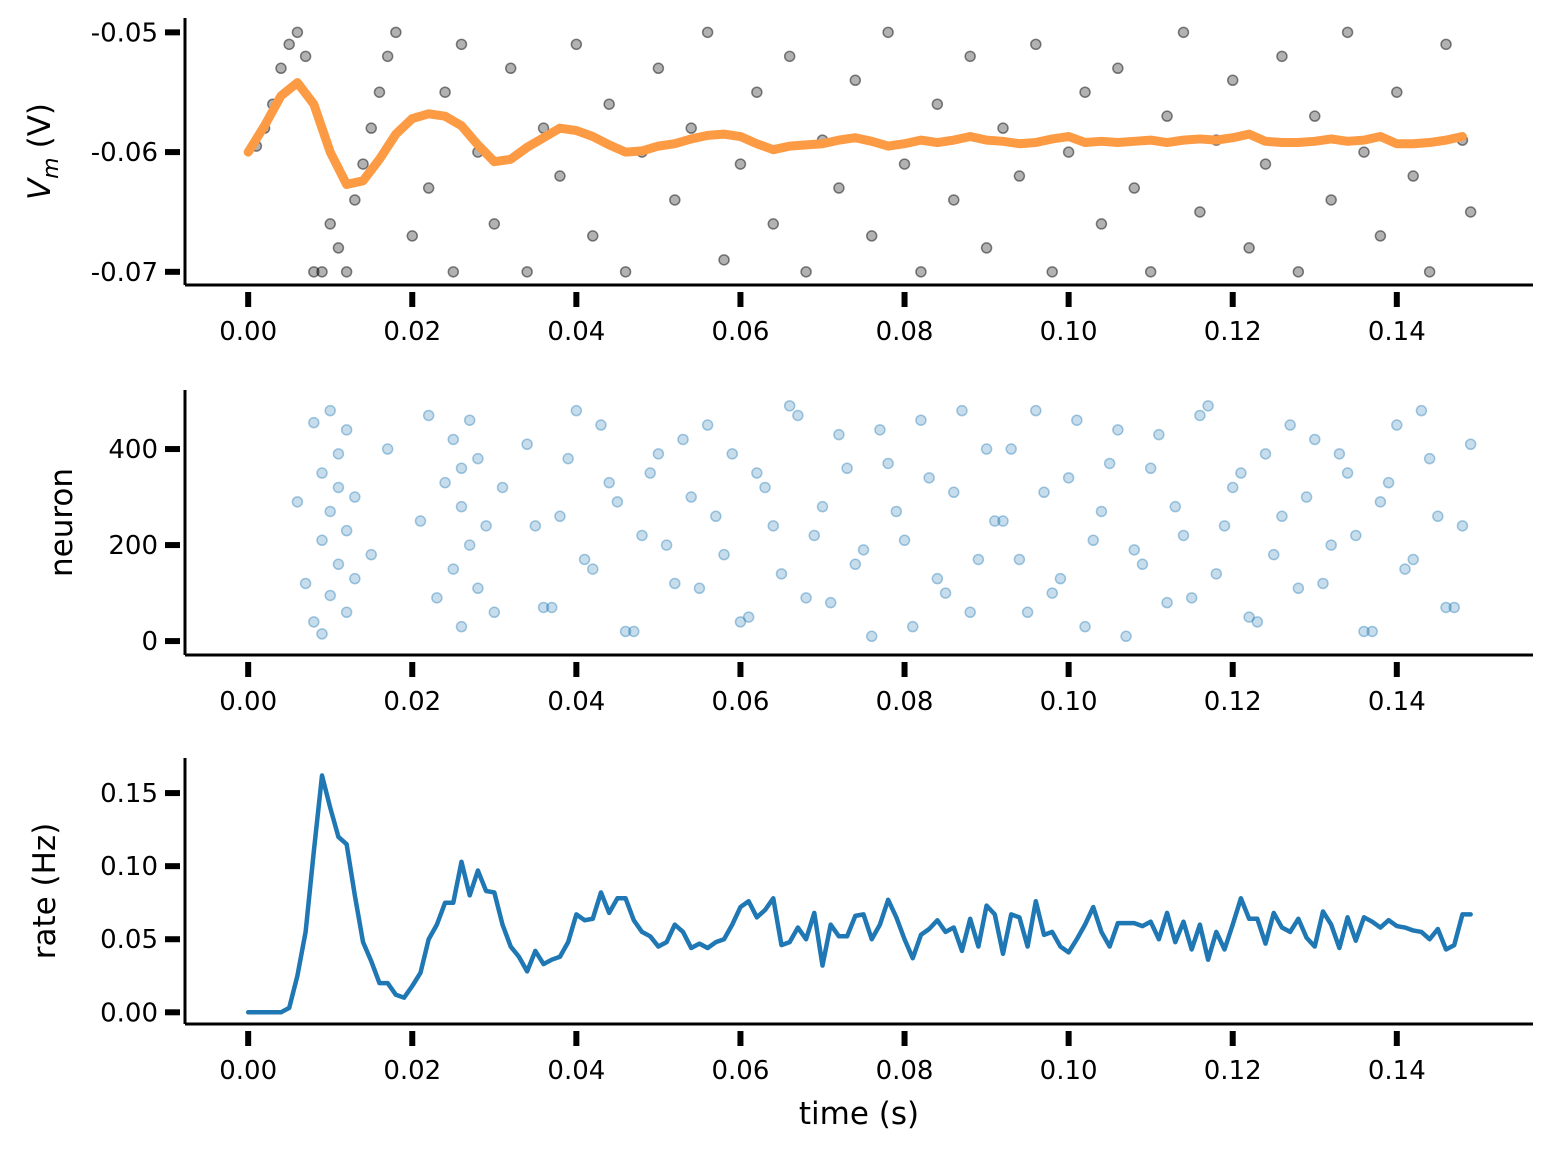  What do you see at coordinates (43, 151) in the screenshot?
I see `y-axis-title: Vm (V)` at bounding box center [43, 151].